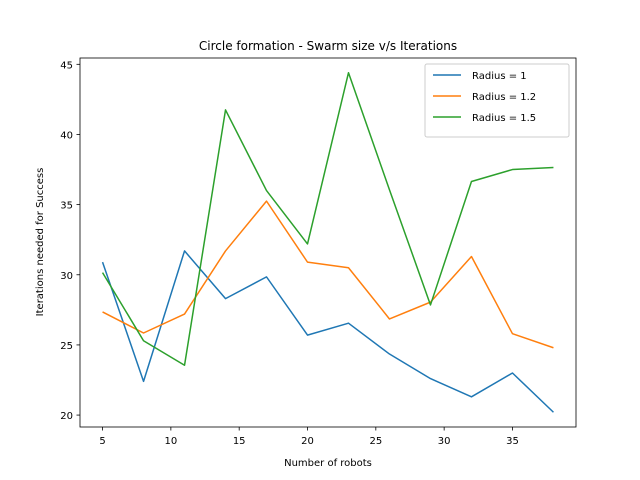 The height and width of the screenshot is (480, 640). Describe the element at coordinates (66, 65) in the screenshot. I see `y-tick-label: 45` at that location.